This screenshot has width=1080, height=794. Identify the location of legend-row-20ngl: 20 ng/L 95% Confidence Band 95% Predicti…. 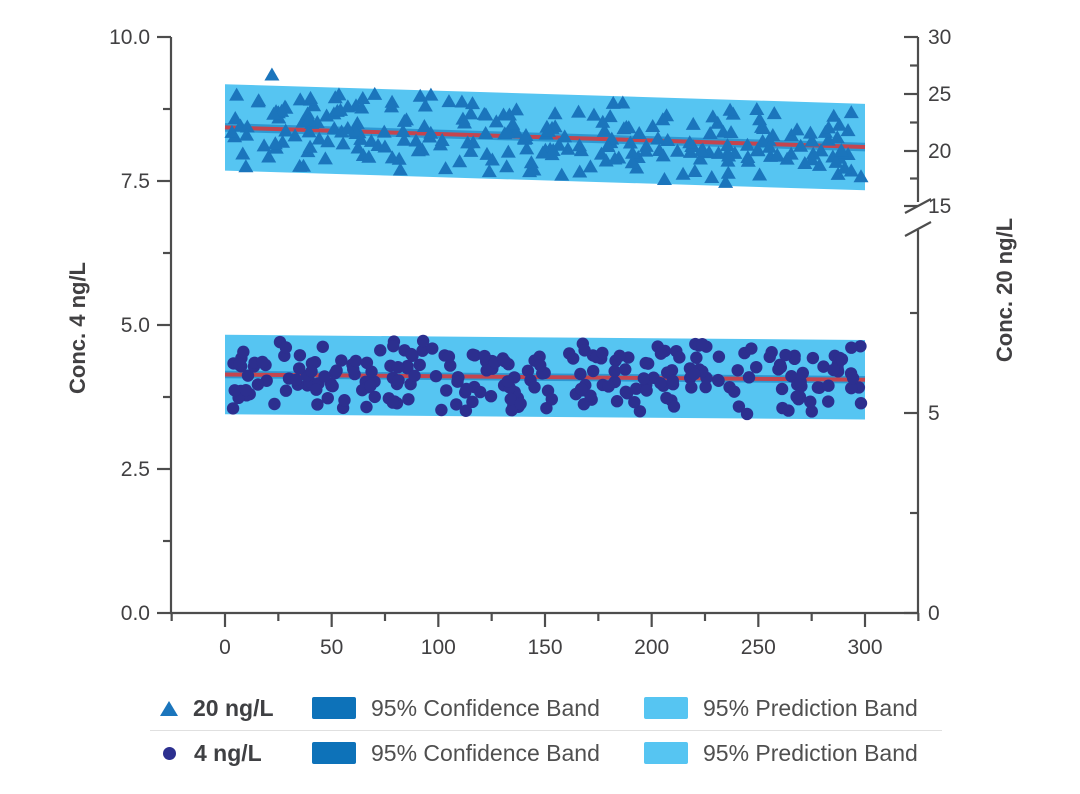
(546, 708).